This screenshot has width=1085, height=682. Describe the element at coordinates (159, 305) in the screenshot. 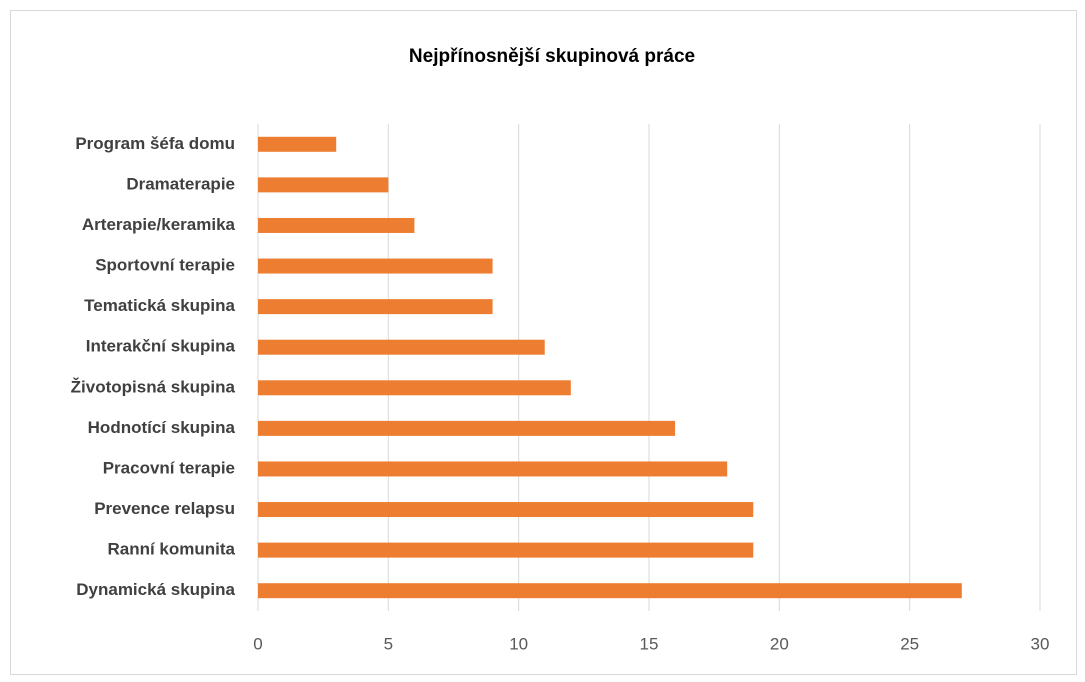

I see `y-tick-label: Tematická skupina` at that location.